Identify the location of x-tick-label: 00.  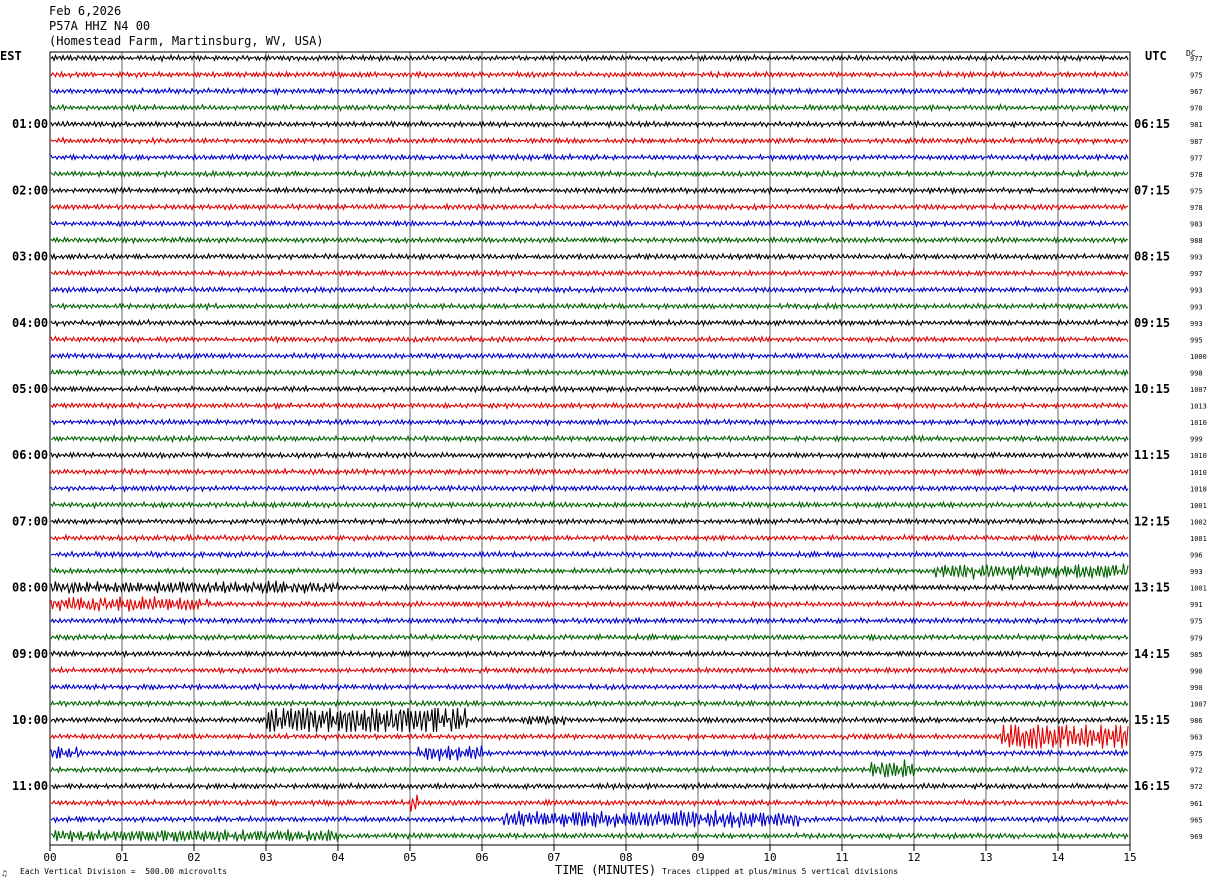
(49, 857).